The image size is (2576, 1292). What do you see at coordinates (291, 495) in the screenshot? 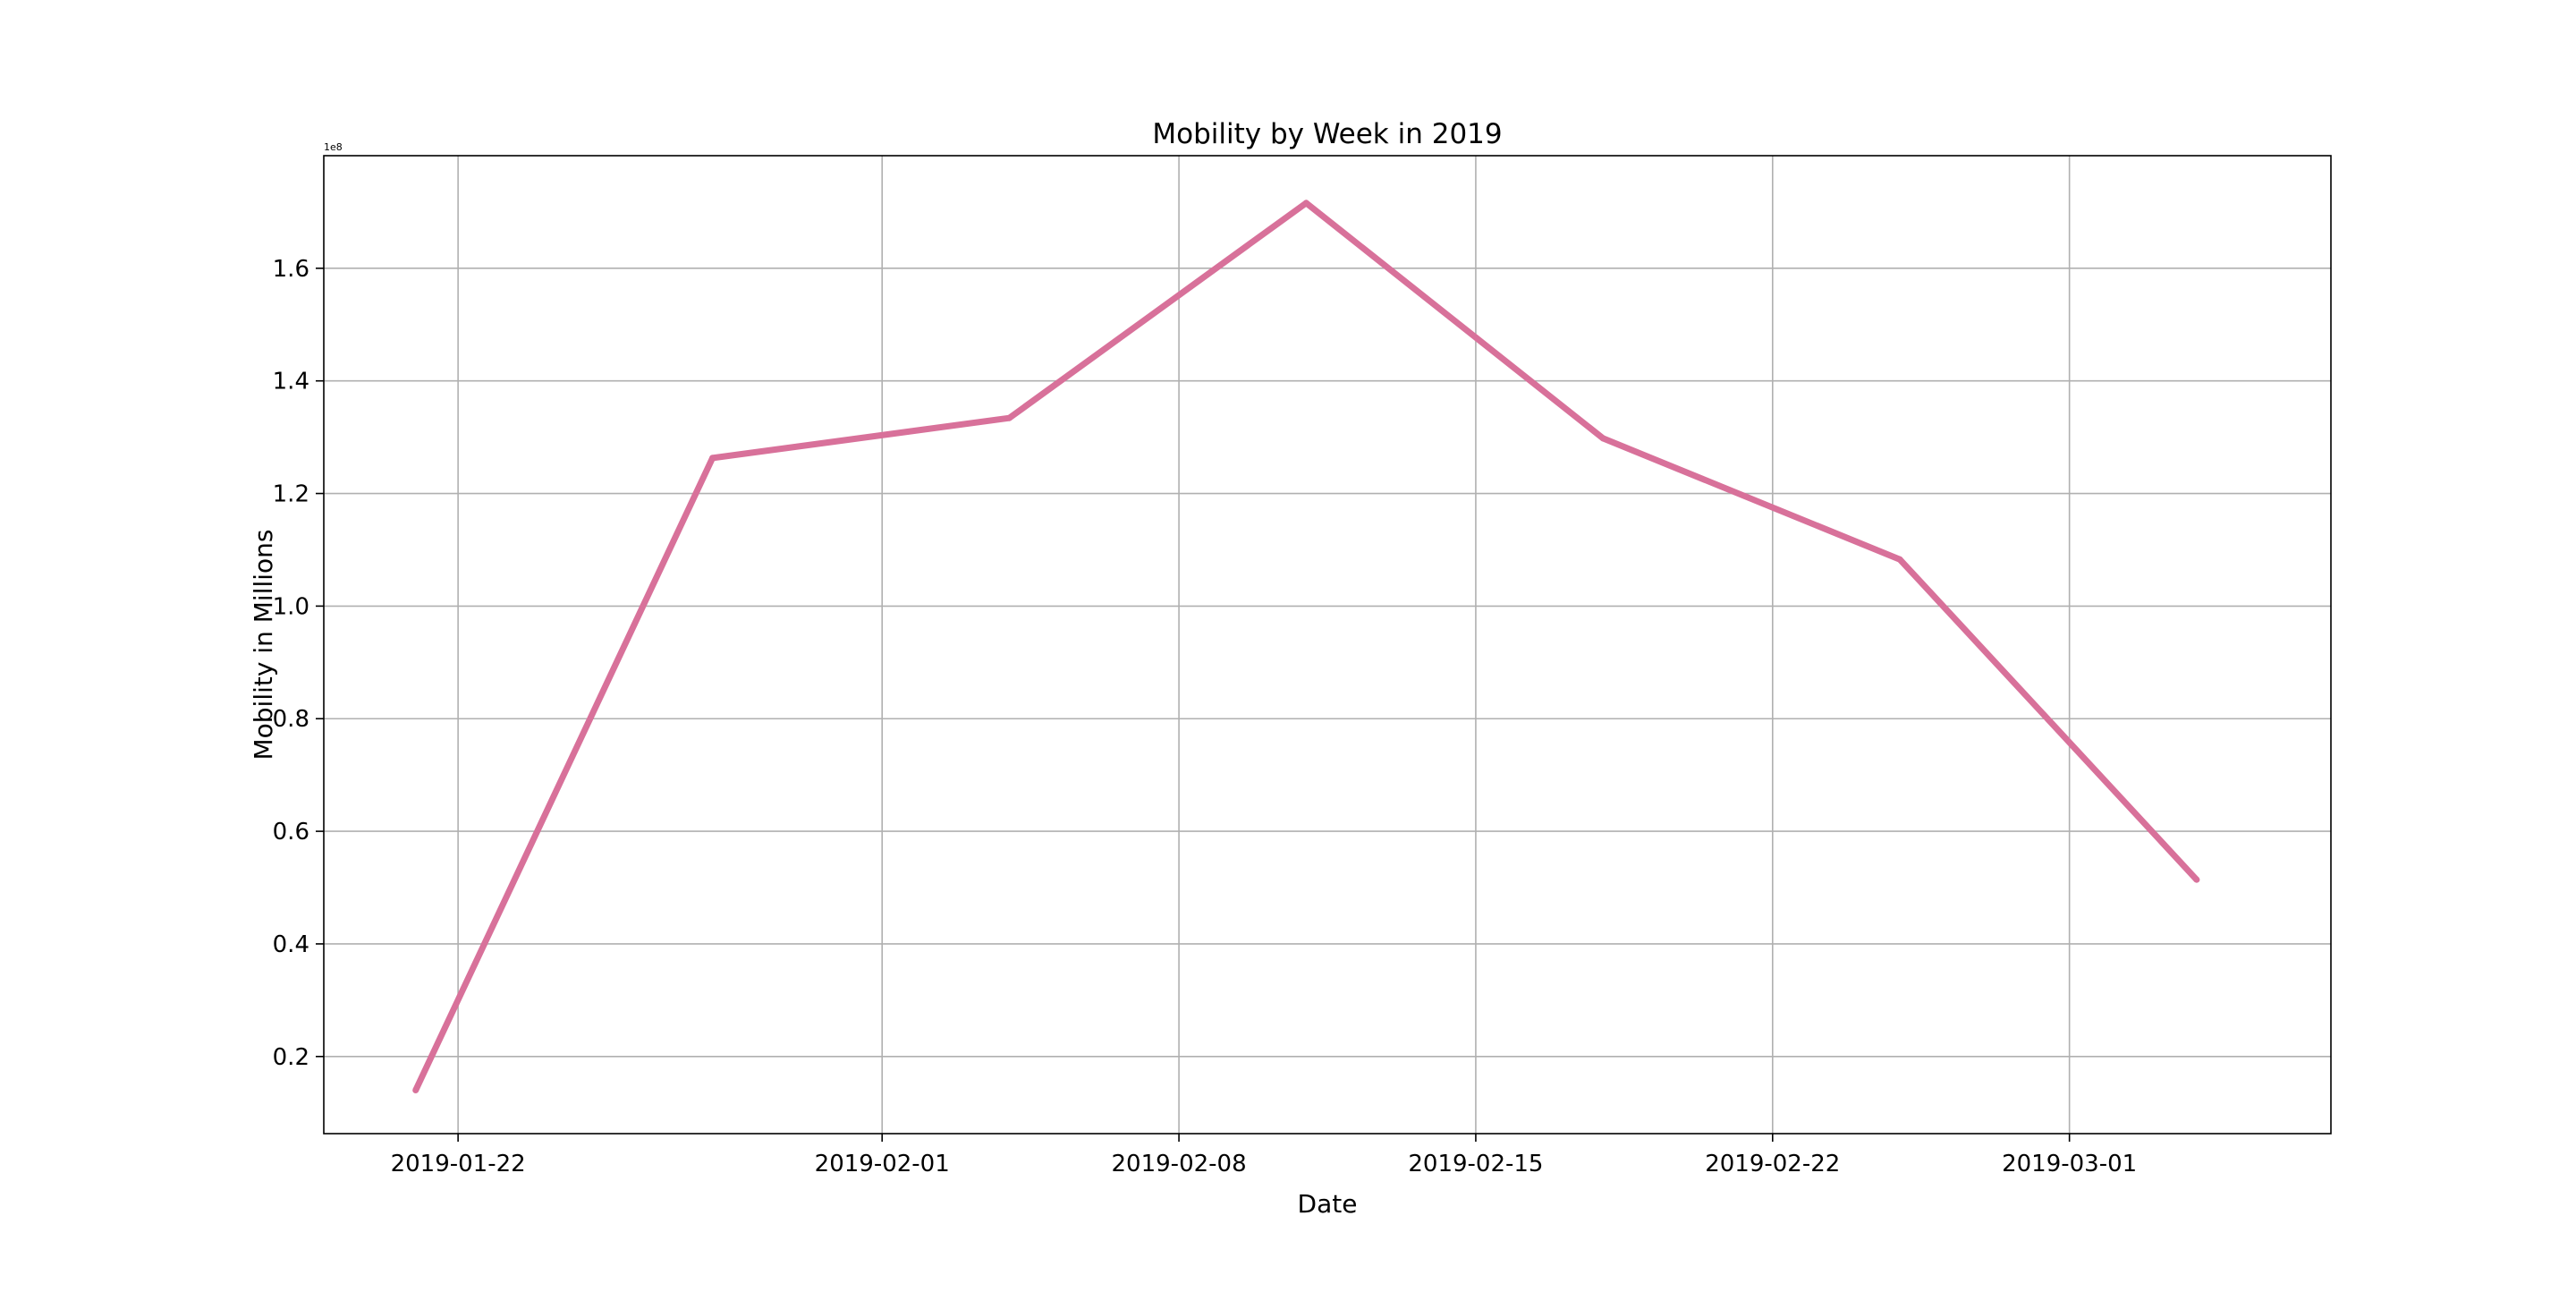
I see `y-tick-label: 1.2` at bounding box center [291, 495].